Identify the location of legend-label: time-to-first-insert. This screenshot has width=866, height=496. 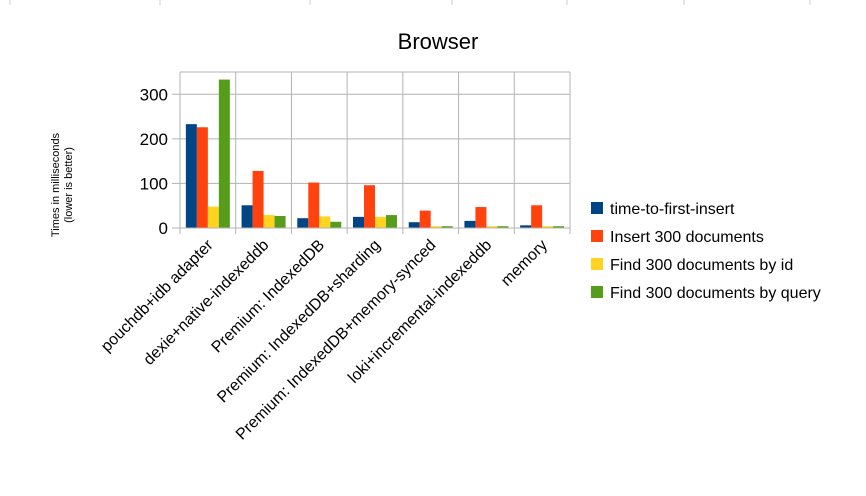
(672, 209).